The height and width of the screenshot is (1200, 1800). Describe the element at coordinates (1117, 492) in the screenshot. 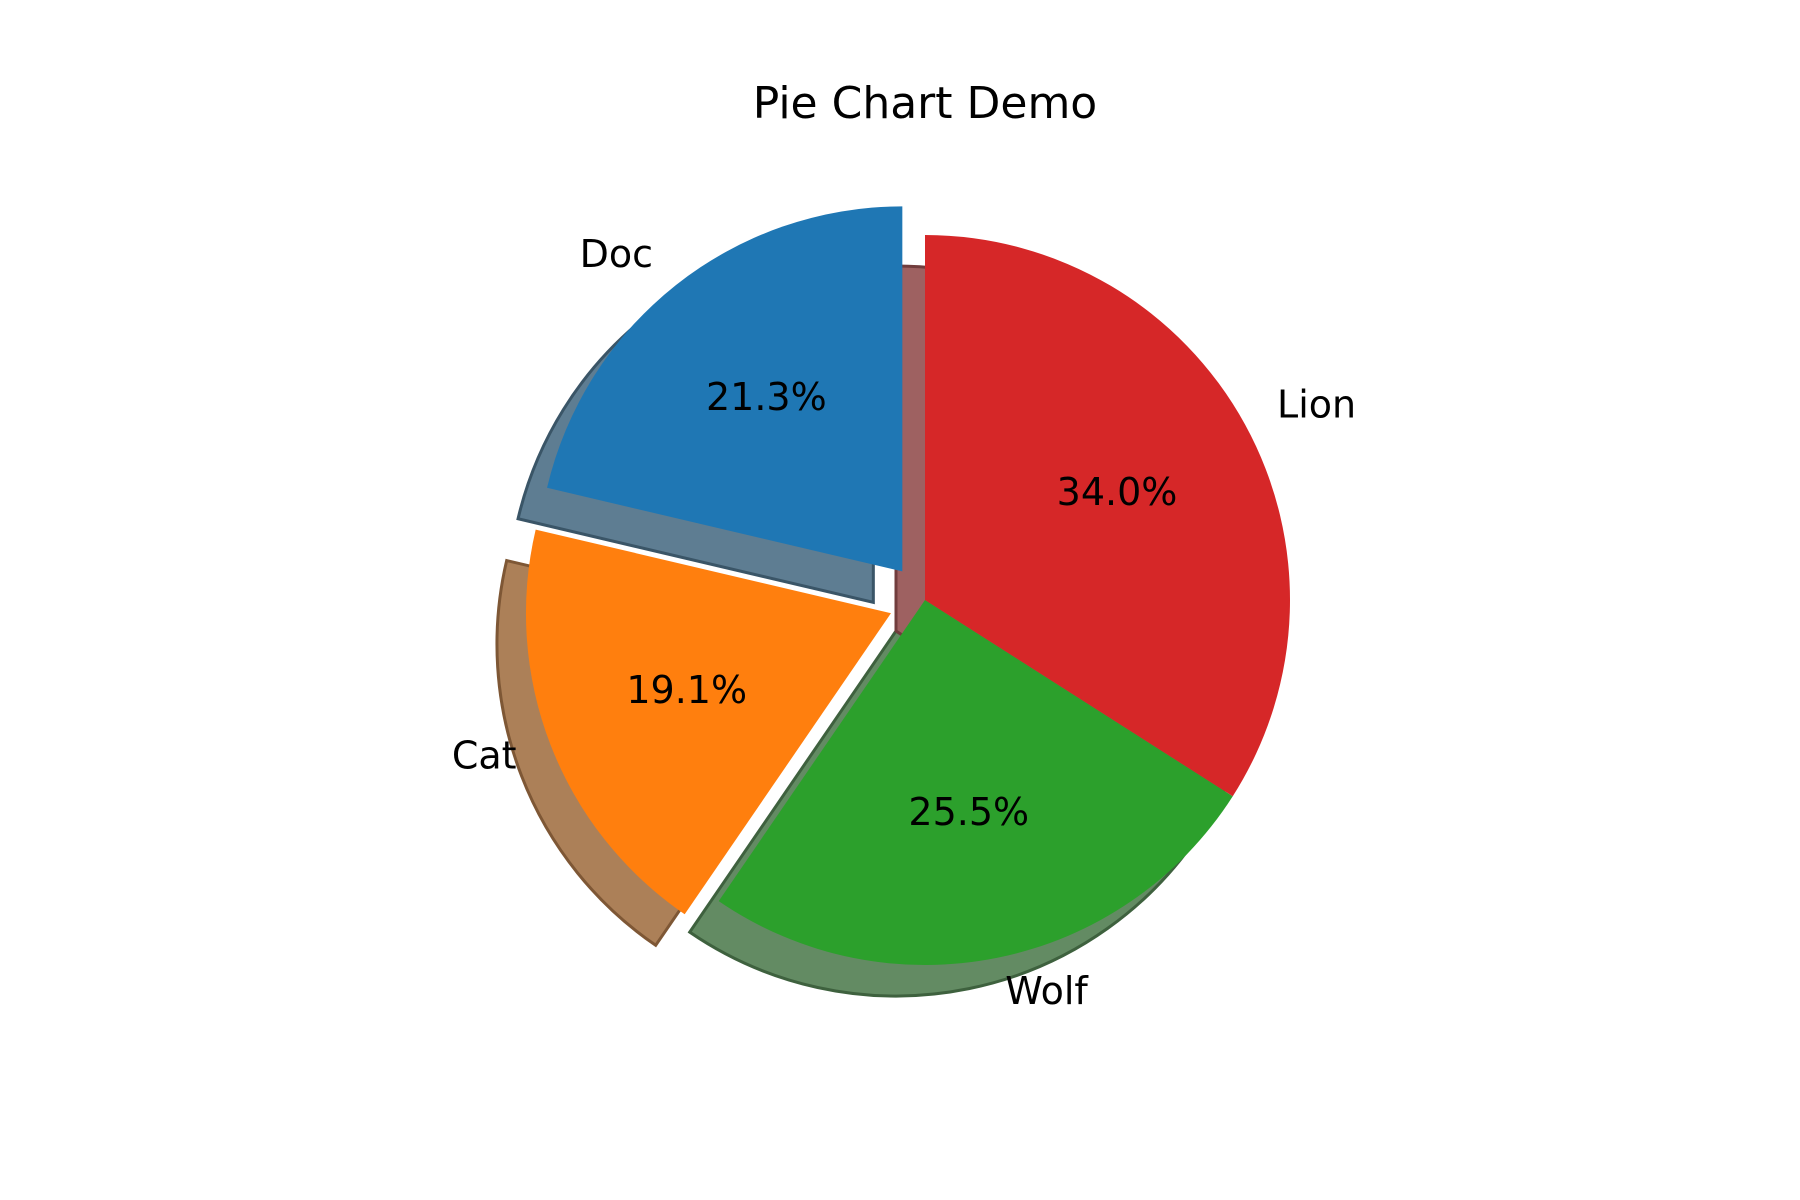

I see `slice-percent-lion: 34.0%` at that location.